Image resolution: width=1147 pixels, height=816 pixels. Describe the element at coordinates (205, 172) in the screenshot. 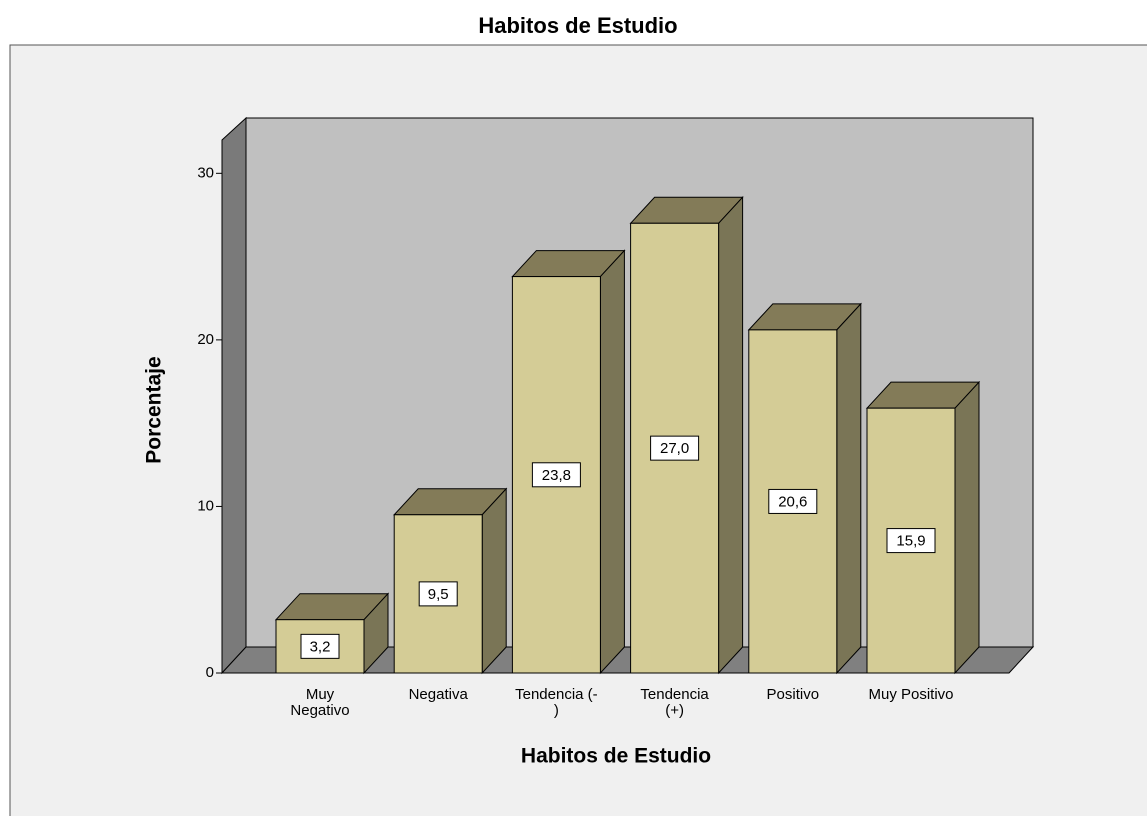

I see `y-tick-label: 30` at that location.